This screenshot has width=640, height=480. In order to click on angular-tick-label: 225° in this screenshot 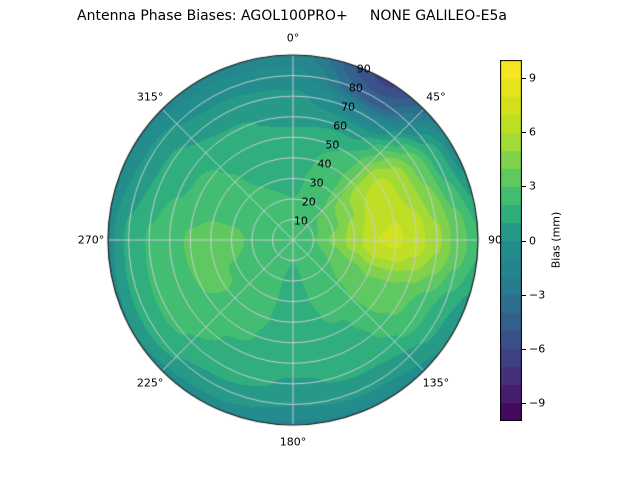, I will do `click(150, 383)`.